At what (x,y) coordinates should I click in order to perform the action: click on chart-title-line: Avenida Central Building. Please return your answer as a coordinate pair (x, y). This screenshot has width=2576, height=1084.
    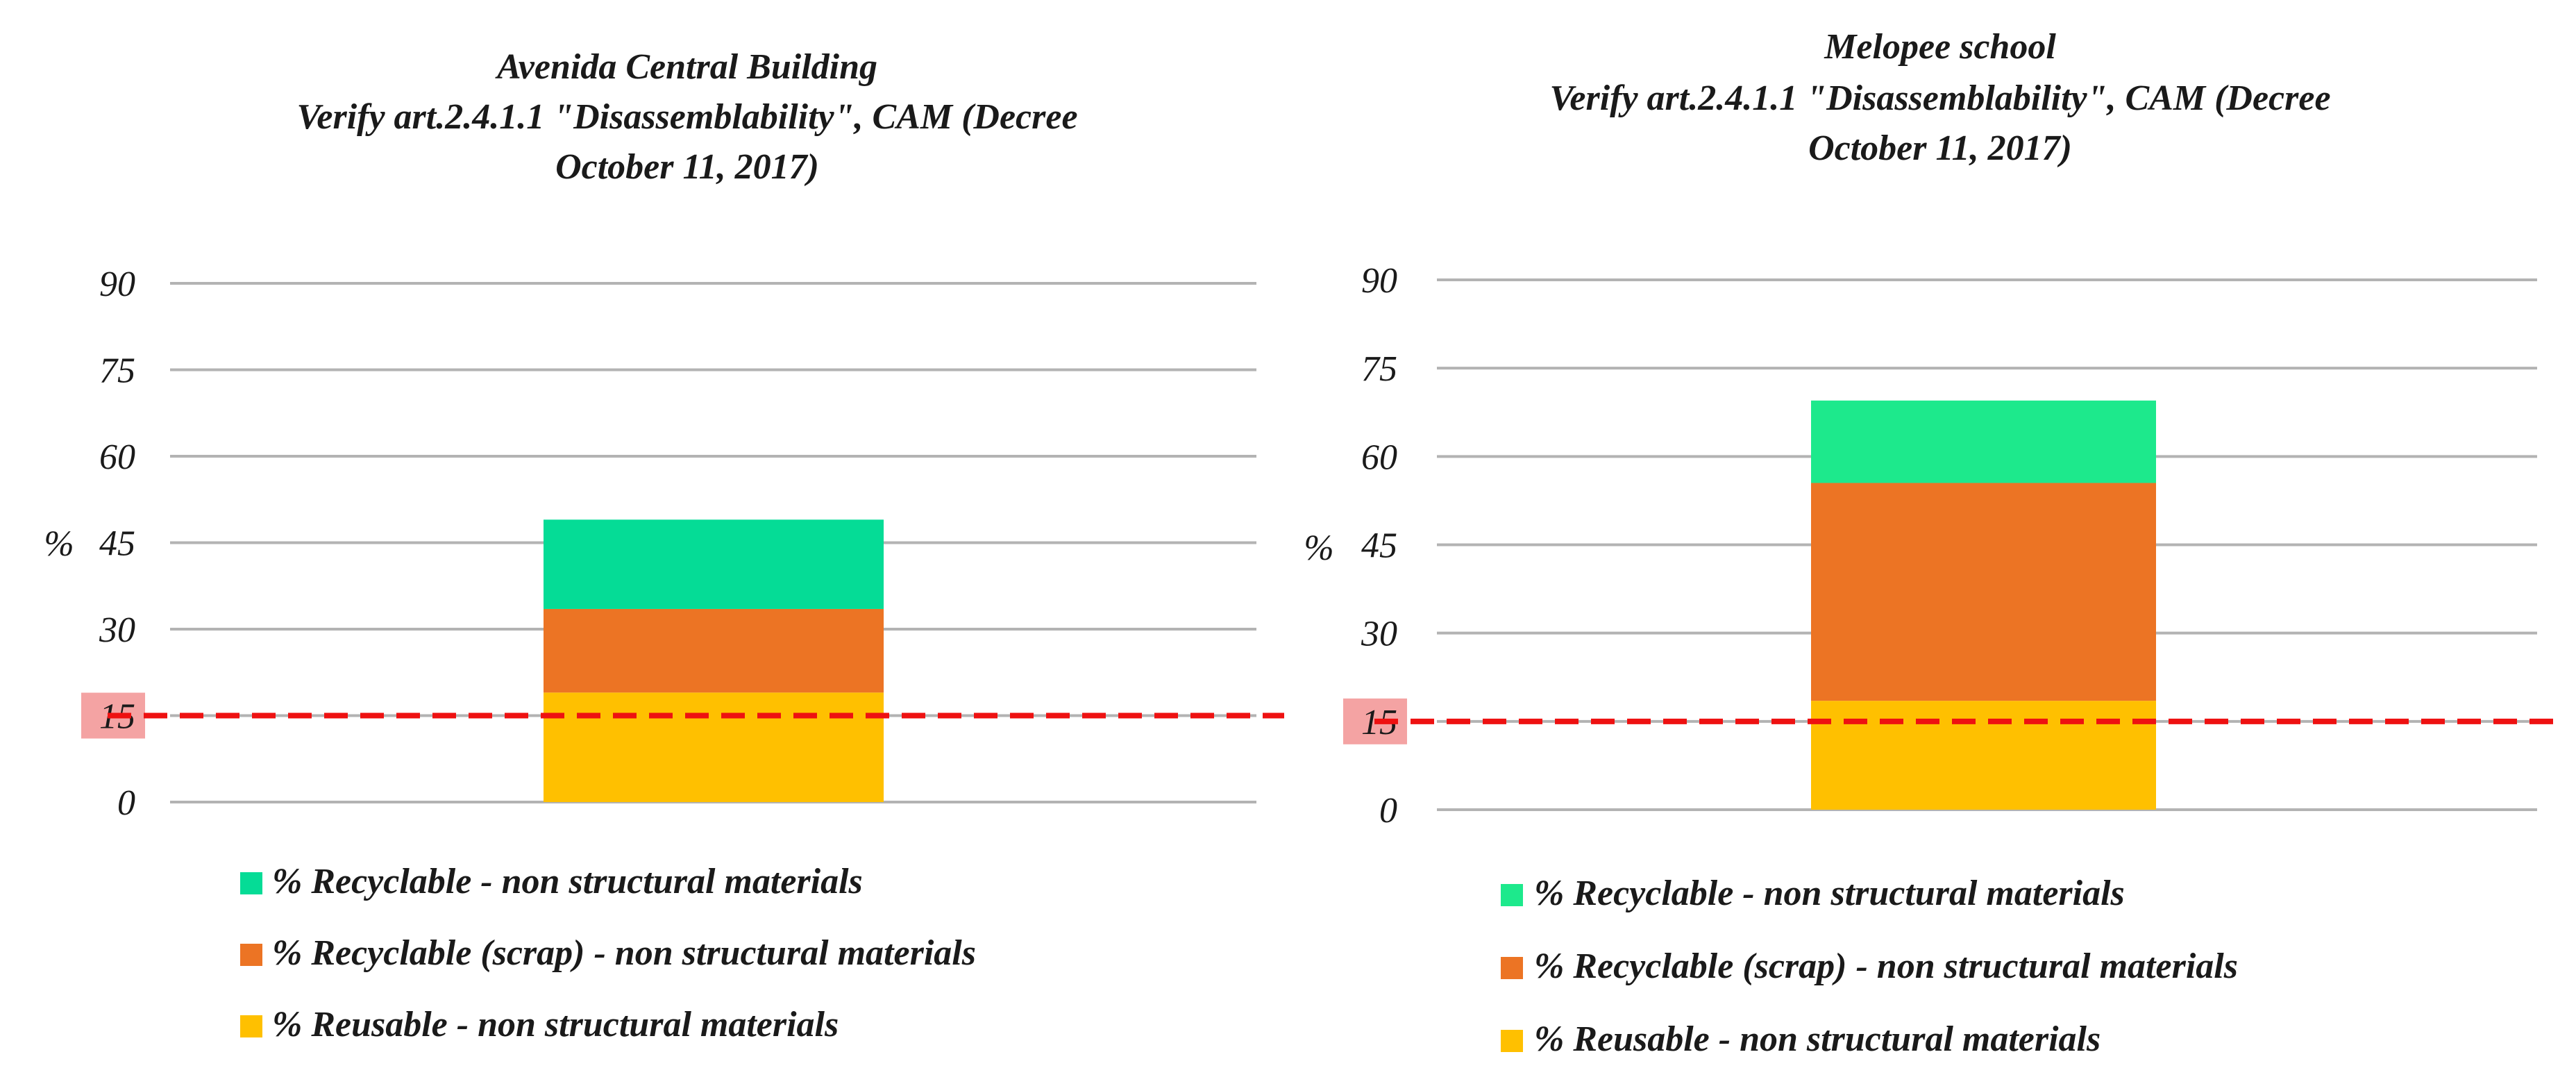
    Looking at the image, I should click on (686, 67).